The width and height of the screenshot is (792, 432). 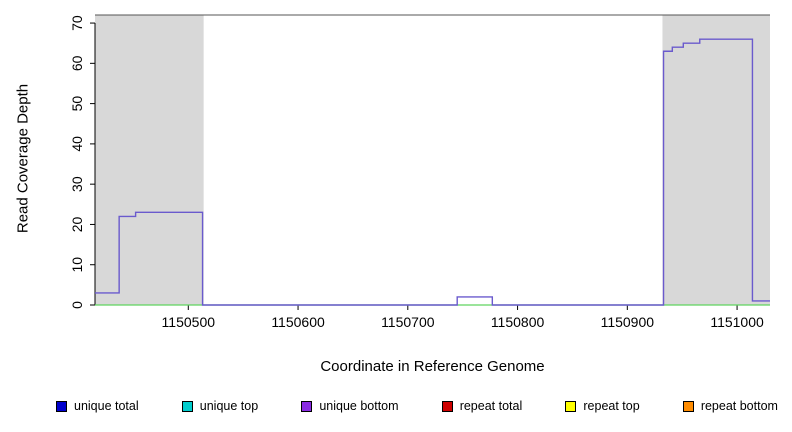 I want to click on x-tick-label: 1150500, so click(x=189, y=322).